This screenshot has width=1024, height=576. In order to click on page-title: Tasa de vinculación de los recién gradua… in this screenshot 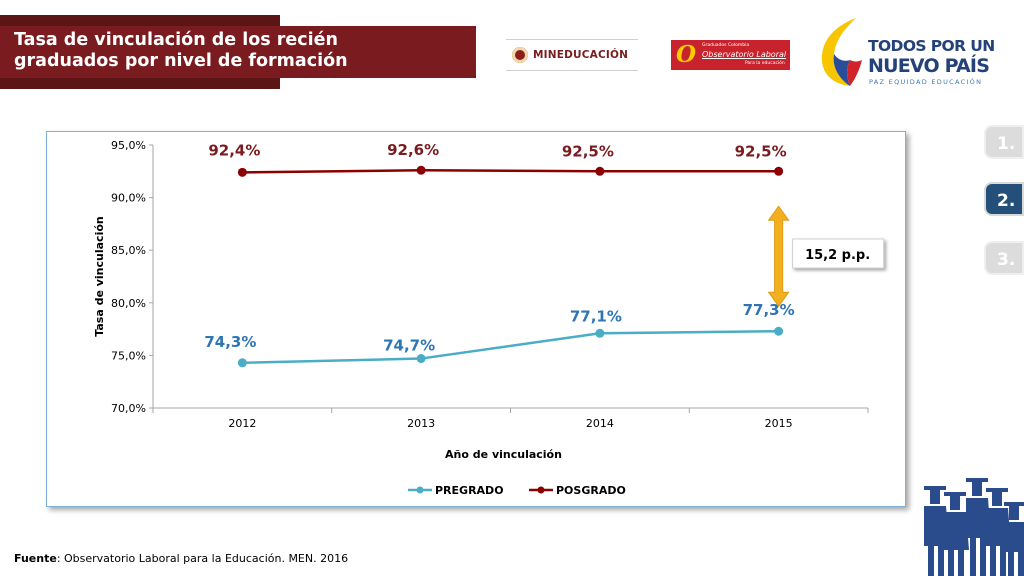, I will do `click(181, 51)`.